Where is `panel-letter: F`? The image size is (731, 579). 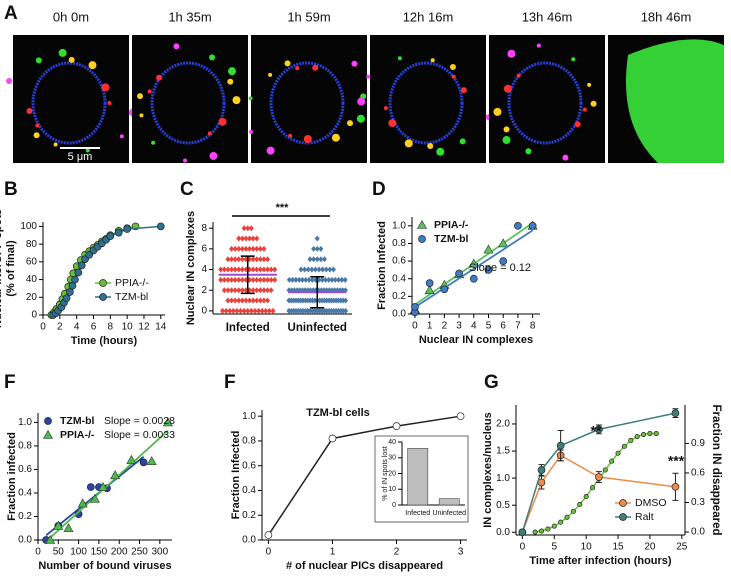 panel-letter: F is located at coordinates (230, 382).